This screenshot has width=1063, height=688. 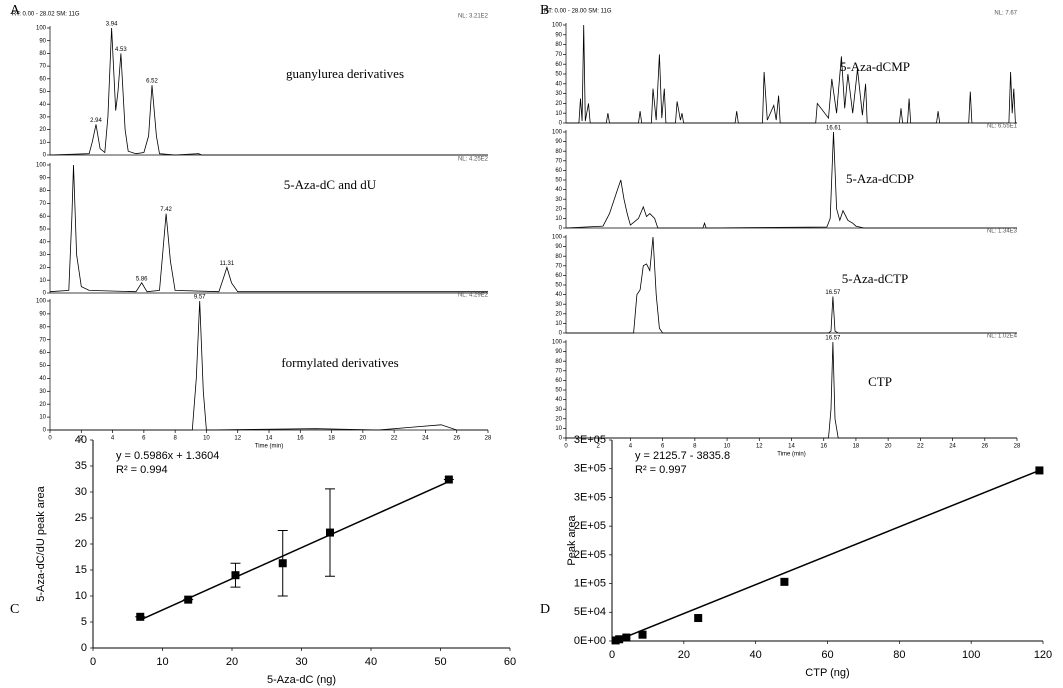 I want to click on peak-label: 5.86, so click(x=142, y=279).